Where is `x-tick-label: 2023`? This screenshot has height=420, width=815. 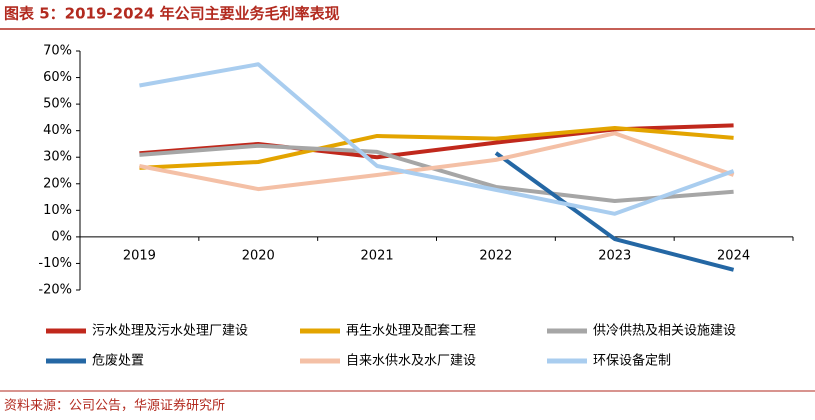 x-tick-label: 2023 is located at coordinates (614, 255).